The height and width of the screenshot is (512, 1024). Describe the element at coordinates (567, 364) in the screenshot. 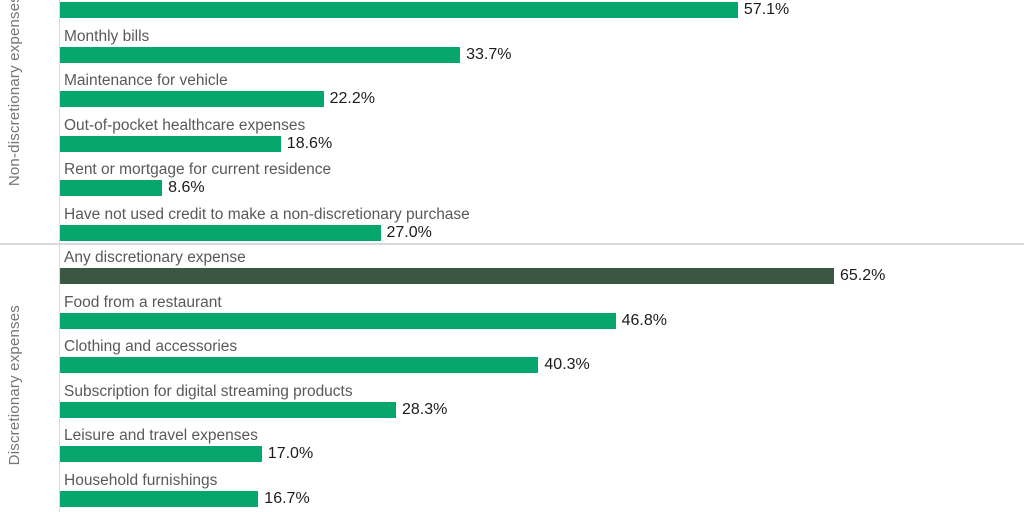

I see `value-label: 40.3%` at that location.